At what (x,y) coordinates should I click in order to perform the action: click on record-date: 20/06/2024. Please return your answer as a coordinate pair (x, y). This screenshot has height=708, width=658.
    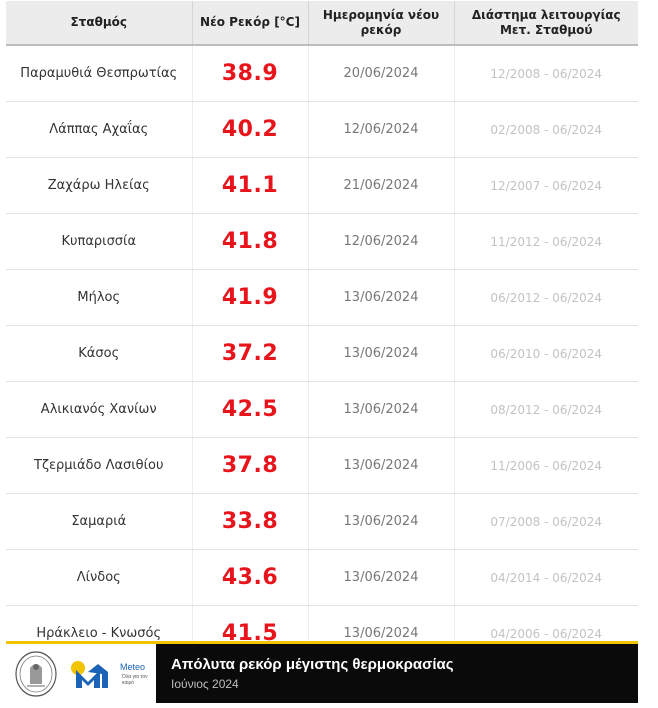
    Looking at the image, I should click on (381, 73).